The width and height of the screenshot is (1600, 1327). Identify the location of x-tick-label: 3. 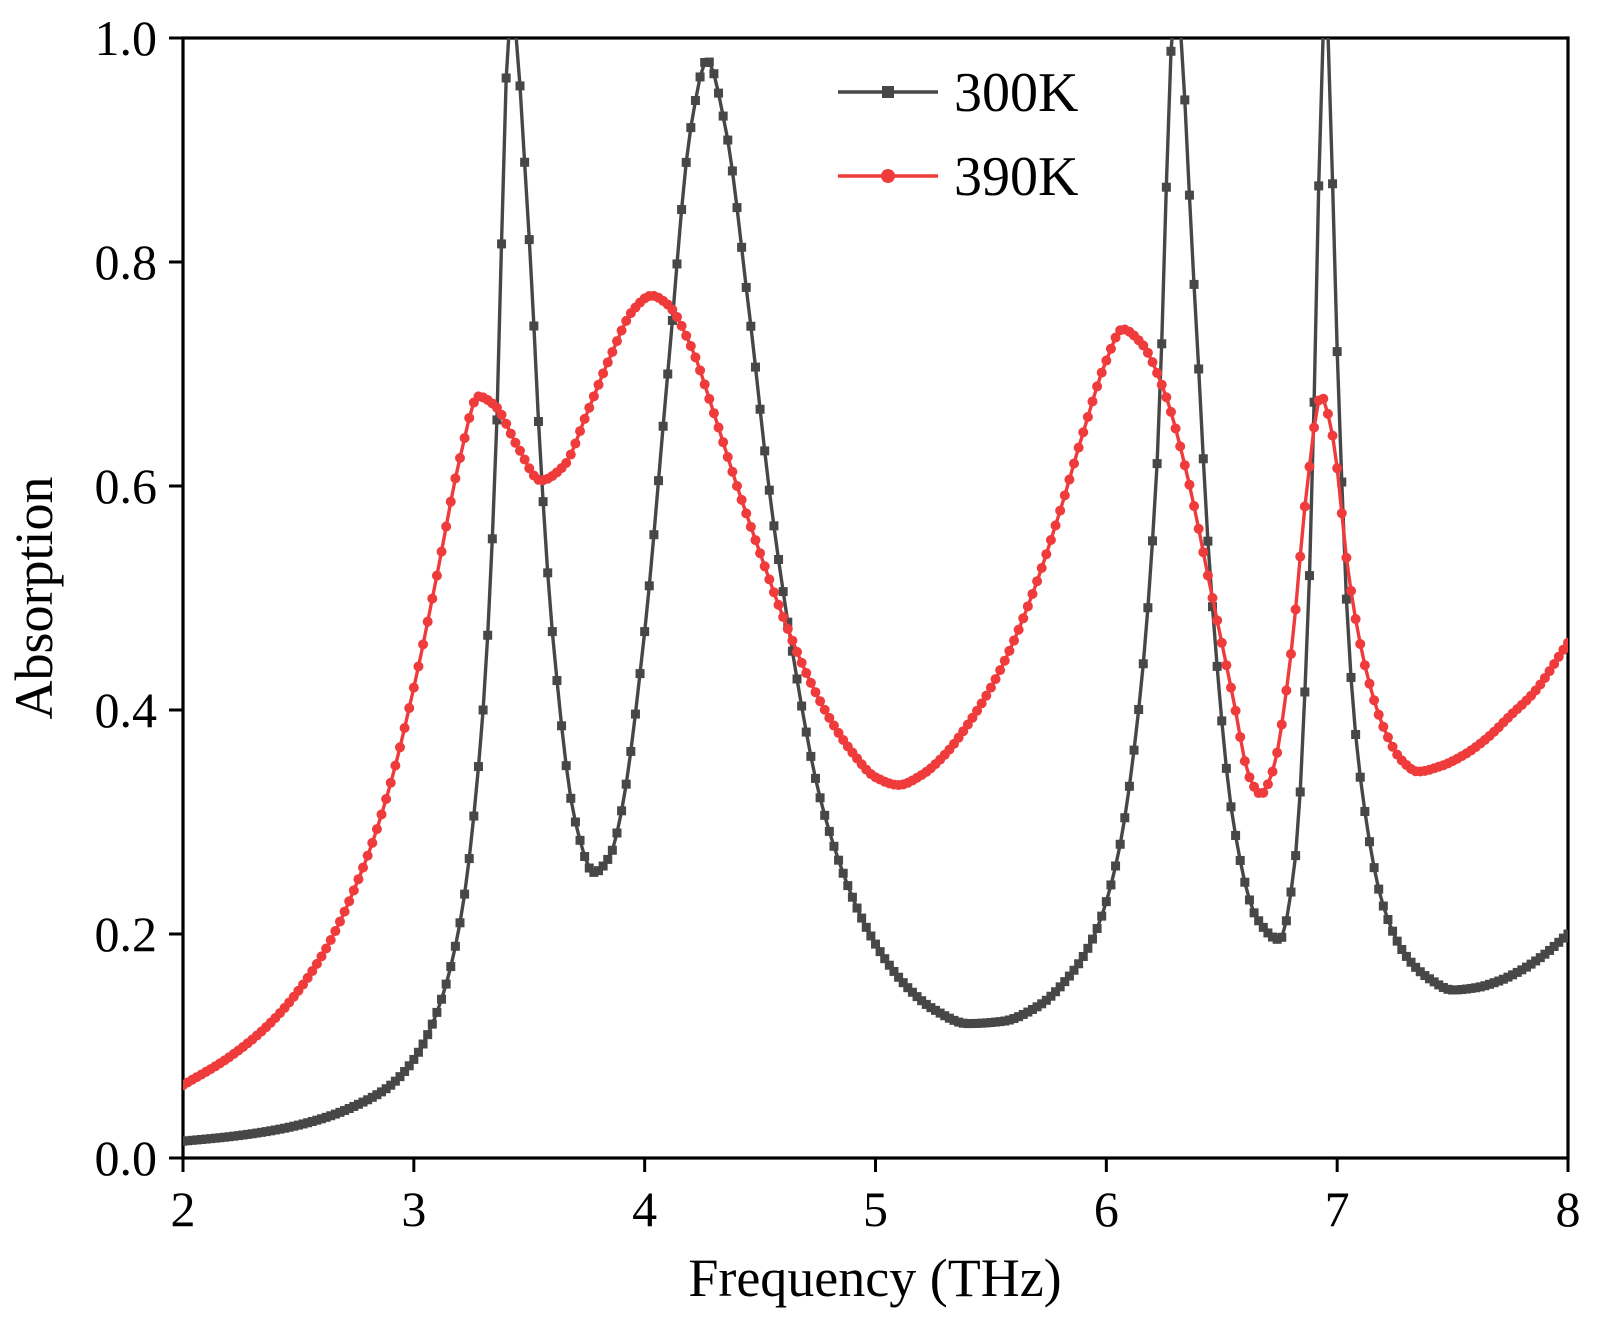
(413, 1209).